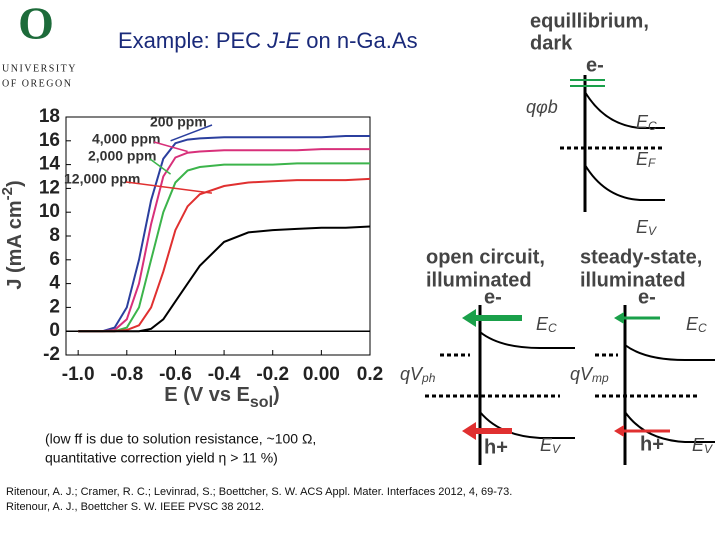 This screenshot has height=540, width=720. I want to click on diagram-title: equillibrium,, so click(589, 21).